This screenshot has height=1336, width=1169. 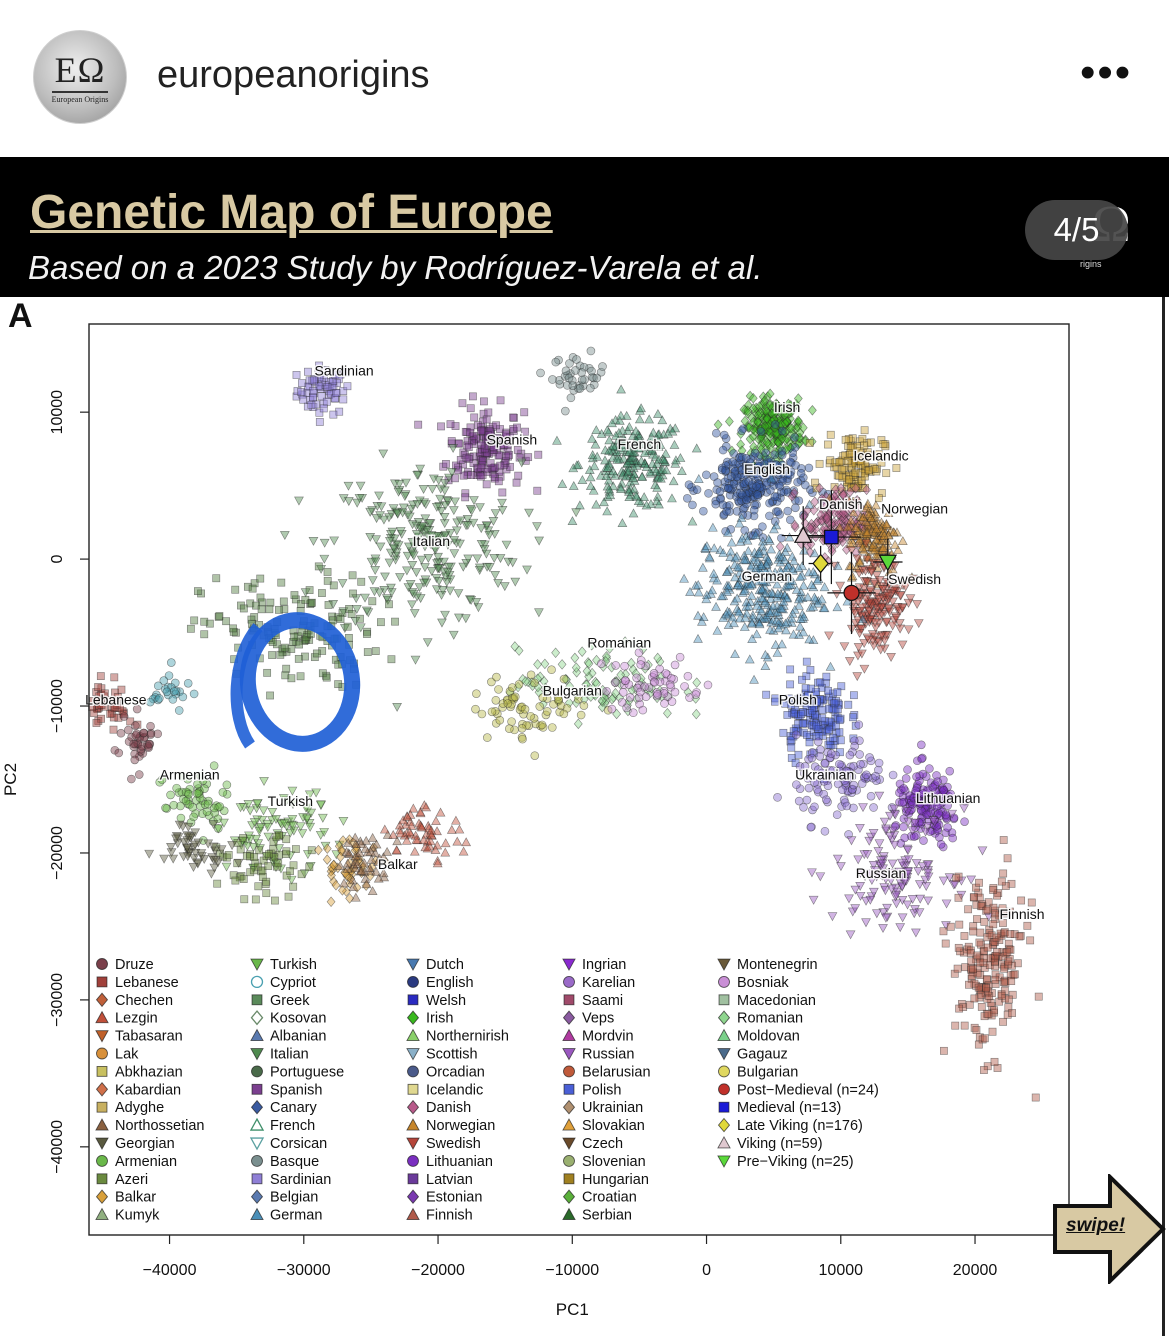 What do you see at coordinates (1106, 72) in the screenshot?
I see `more-options-icon: •••` at bounding box center [1106, 72].